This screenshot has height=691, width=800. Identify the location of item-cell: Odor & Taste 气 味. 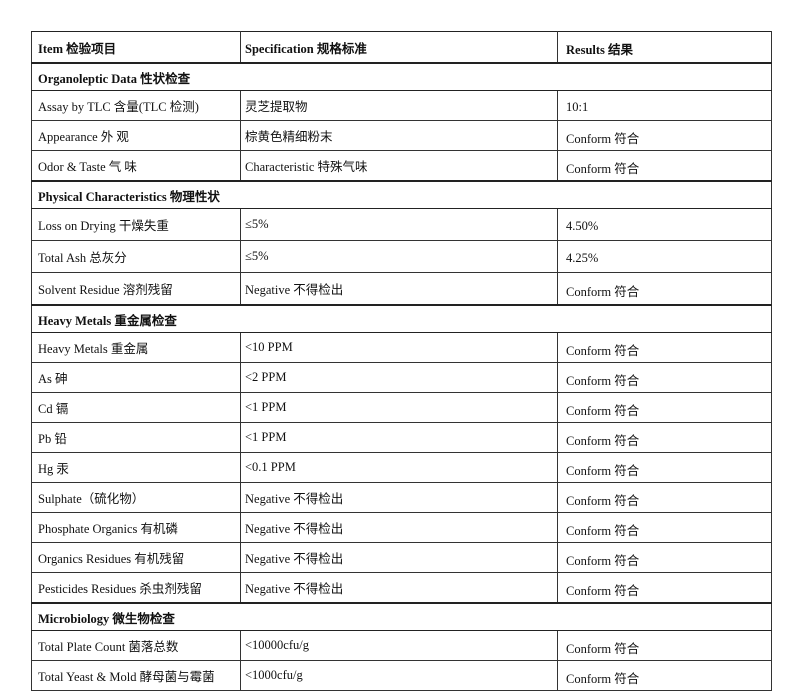
(136, 166).